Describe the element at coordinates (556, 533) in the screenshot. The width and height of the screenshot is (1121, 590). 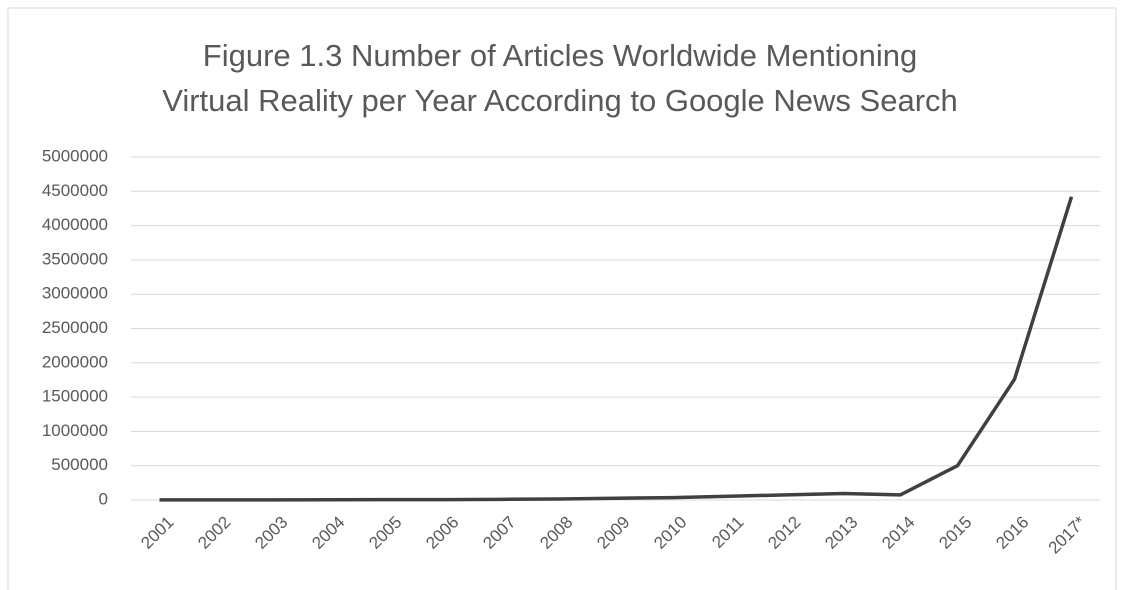
I see `x-tick-label: 2008` at that location.